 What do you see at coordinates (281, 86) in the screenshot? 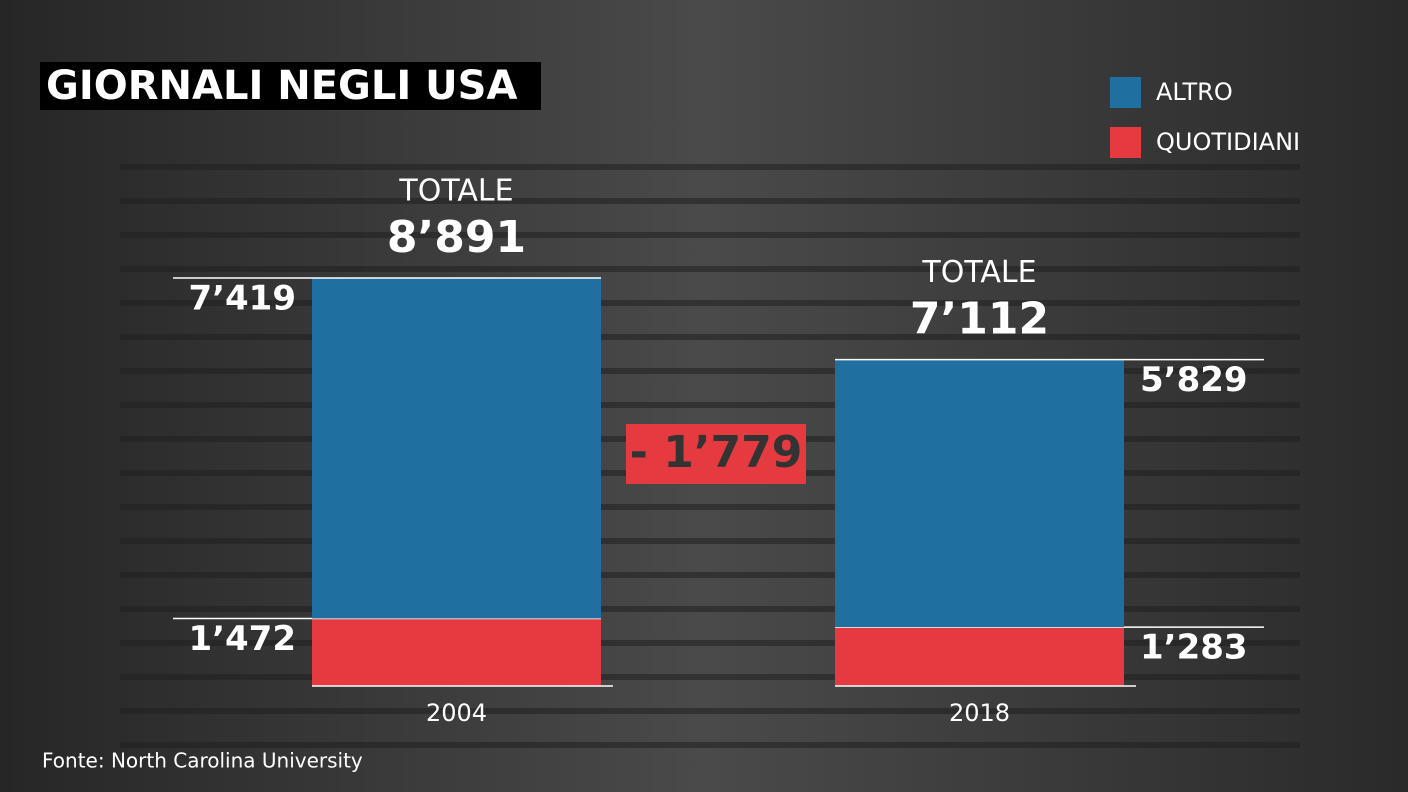
I see `chart-title: GIORNALI NEGLI USA` at bounding box center [281, 86].